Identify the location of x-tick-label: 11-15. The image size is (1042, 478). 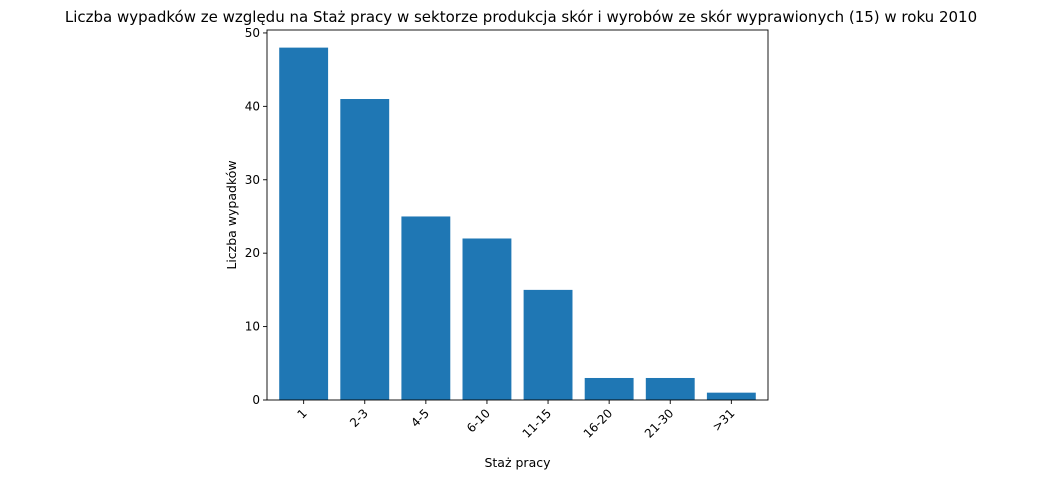
(537, 423).